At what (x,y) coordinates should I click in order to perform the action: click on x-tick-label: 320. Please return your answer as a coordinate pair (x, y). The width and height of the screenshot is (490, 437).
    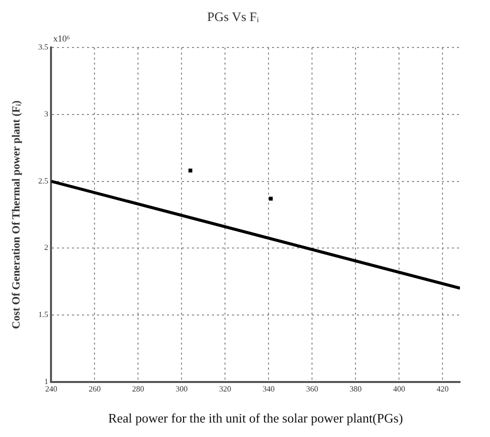
    Looking at the image, I should click on (225, 389).